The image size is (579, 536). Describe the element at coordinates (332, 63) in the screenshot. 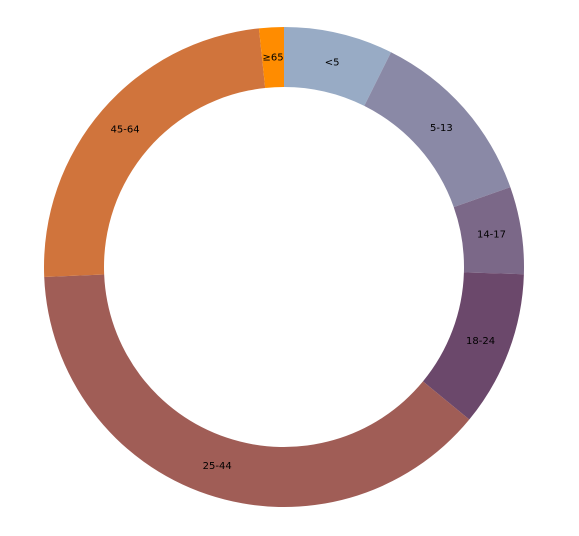

I see `slice-label-0: <5` at that location.